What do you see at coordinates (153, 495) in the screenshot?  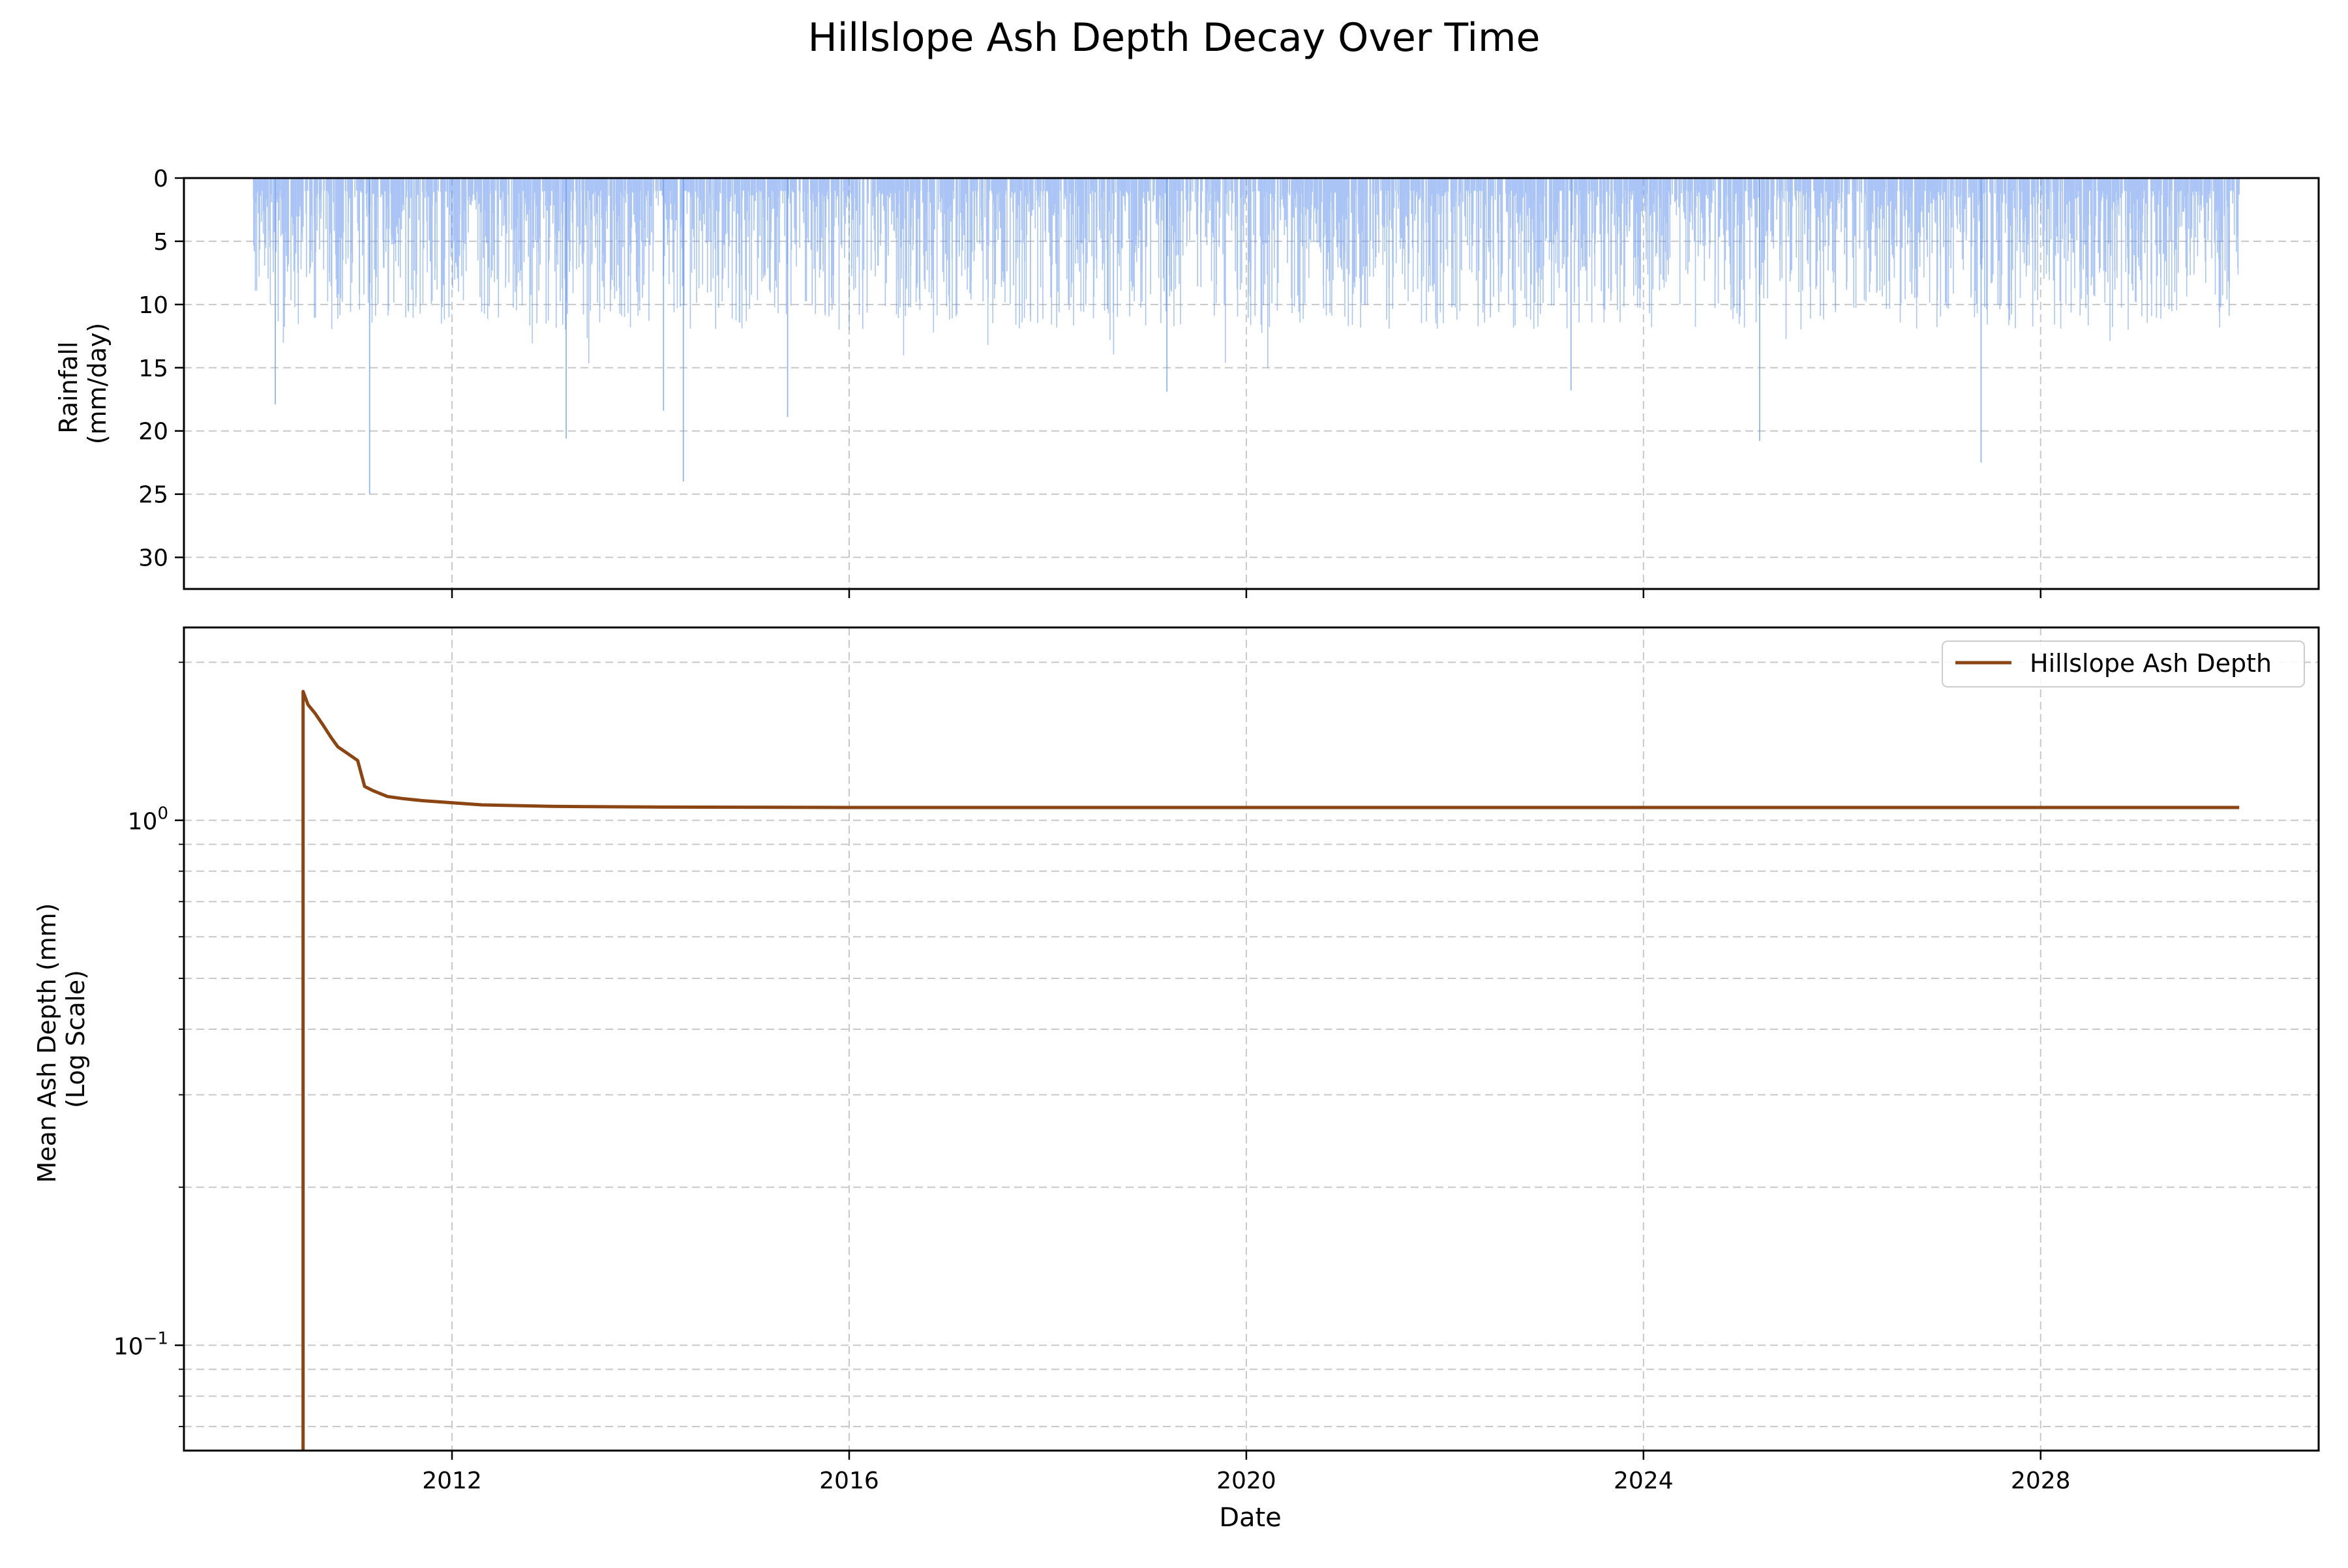 I see `rainfall-y-tick-label: 25` at bounding box center [153, 495].